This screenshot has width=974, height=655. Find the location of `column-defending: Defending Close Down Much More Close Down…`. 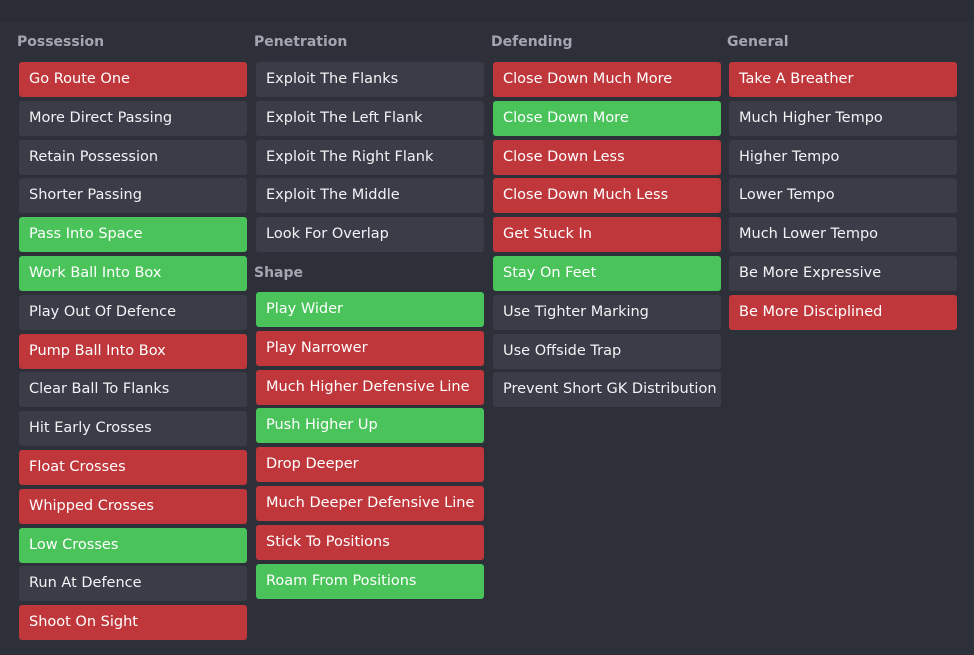

column-defending: Defending Close Down Much More Close Down… is located at coordinates (606, 216).